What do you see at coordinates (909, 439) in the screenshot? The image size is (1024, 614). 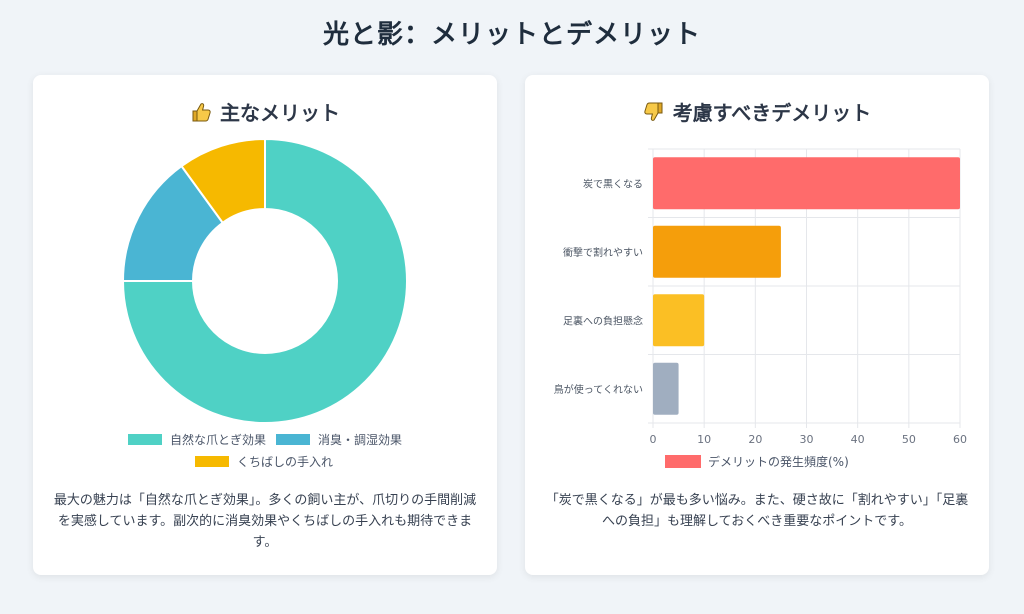 I see `x-tick-label: 50` at bounding box center [909, 439].